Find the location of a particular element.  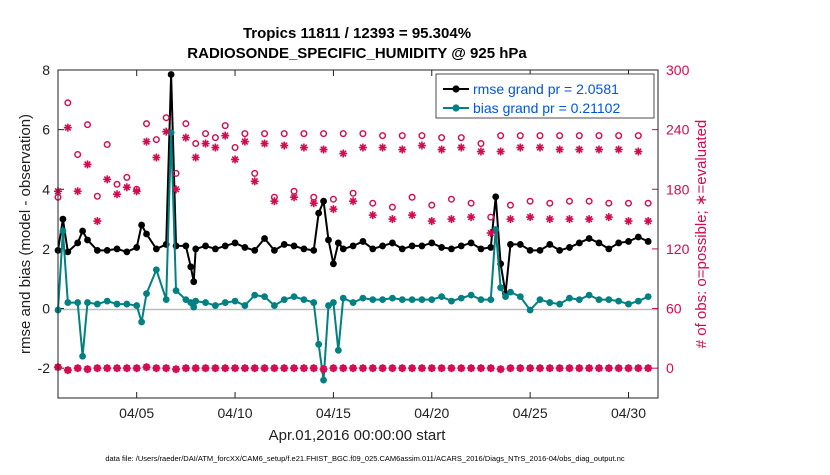

x-tick-label: 04/30 is located at coordinates (628, 413).